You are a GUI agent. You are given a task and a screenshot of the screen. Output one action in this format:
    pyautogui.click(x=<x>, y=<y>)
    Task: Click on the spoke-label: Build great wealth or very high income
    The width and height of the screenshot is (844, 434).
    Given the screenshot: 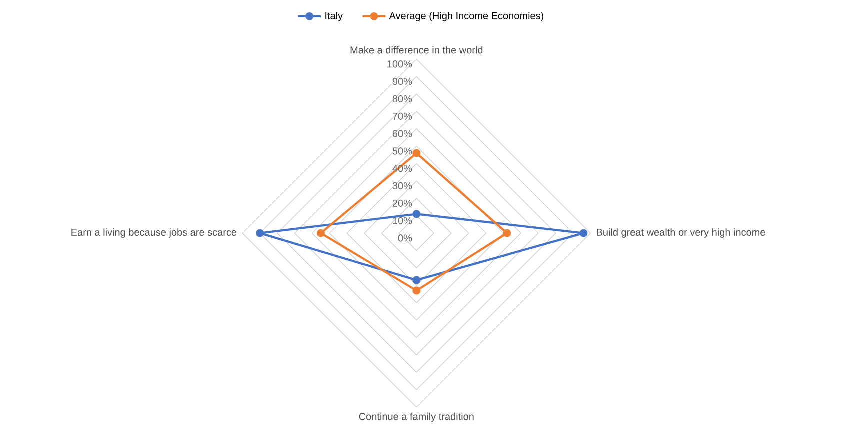 What is the action you would take?
    pyautogui.click(x=681, y=233)
    